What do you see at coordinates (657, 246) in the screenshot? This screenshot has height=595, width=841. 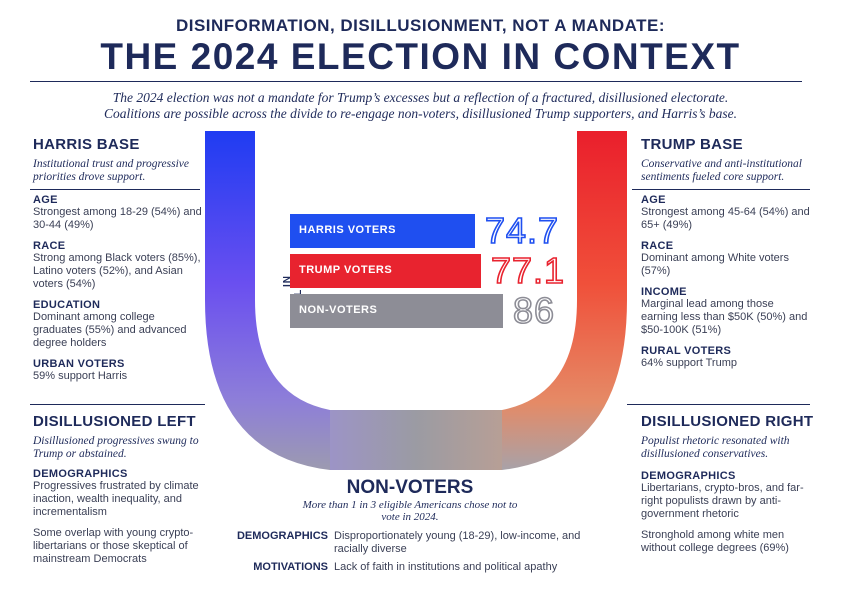 I see `trump-race-heading: RACE` at bounding box center [657, 246].